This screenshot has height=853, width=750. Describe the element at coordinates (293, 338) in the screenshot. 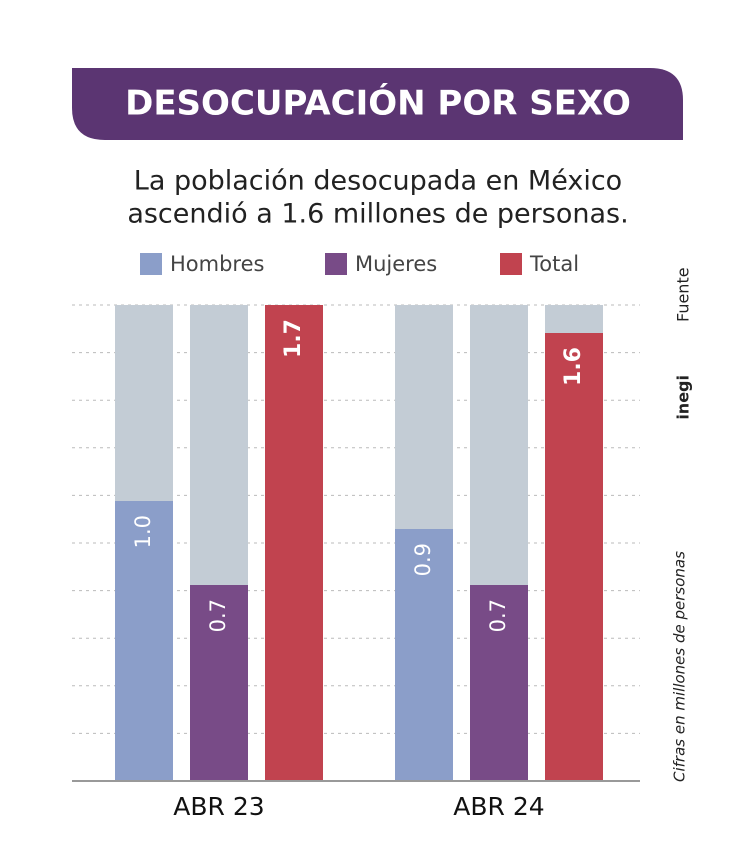

I see `value-label: 1.7` at that location.